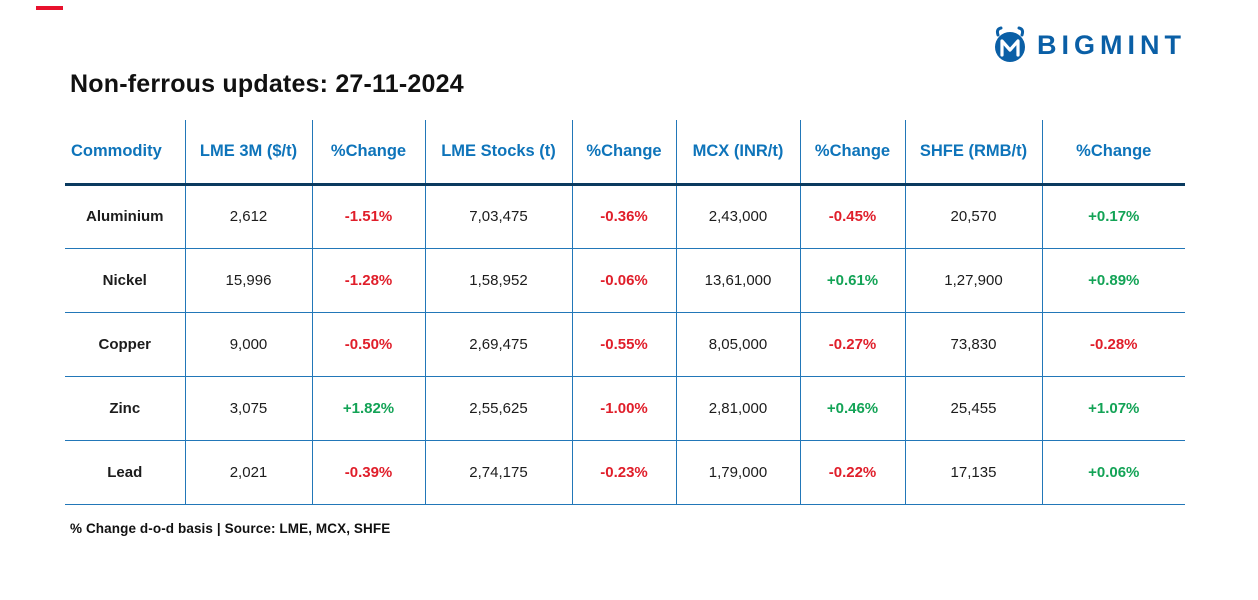 The height and width of the screenshot is (600, 1258). Describe the element at coordinates (852, 280) in the screenshot. I see `pct-cell: +0.61%` at that location.